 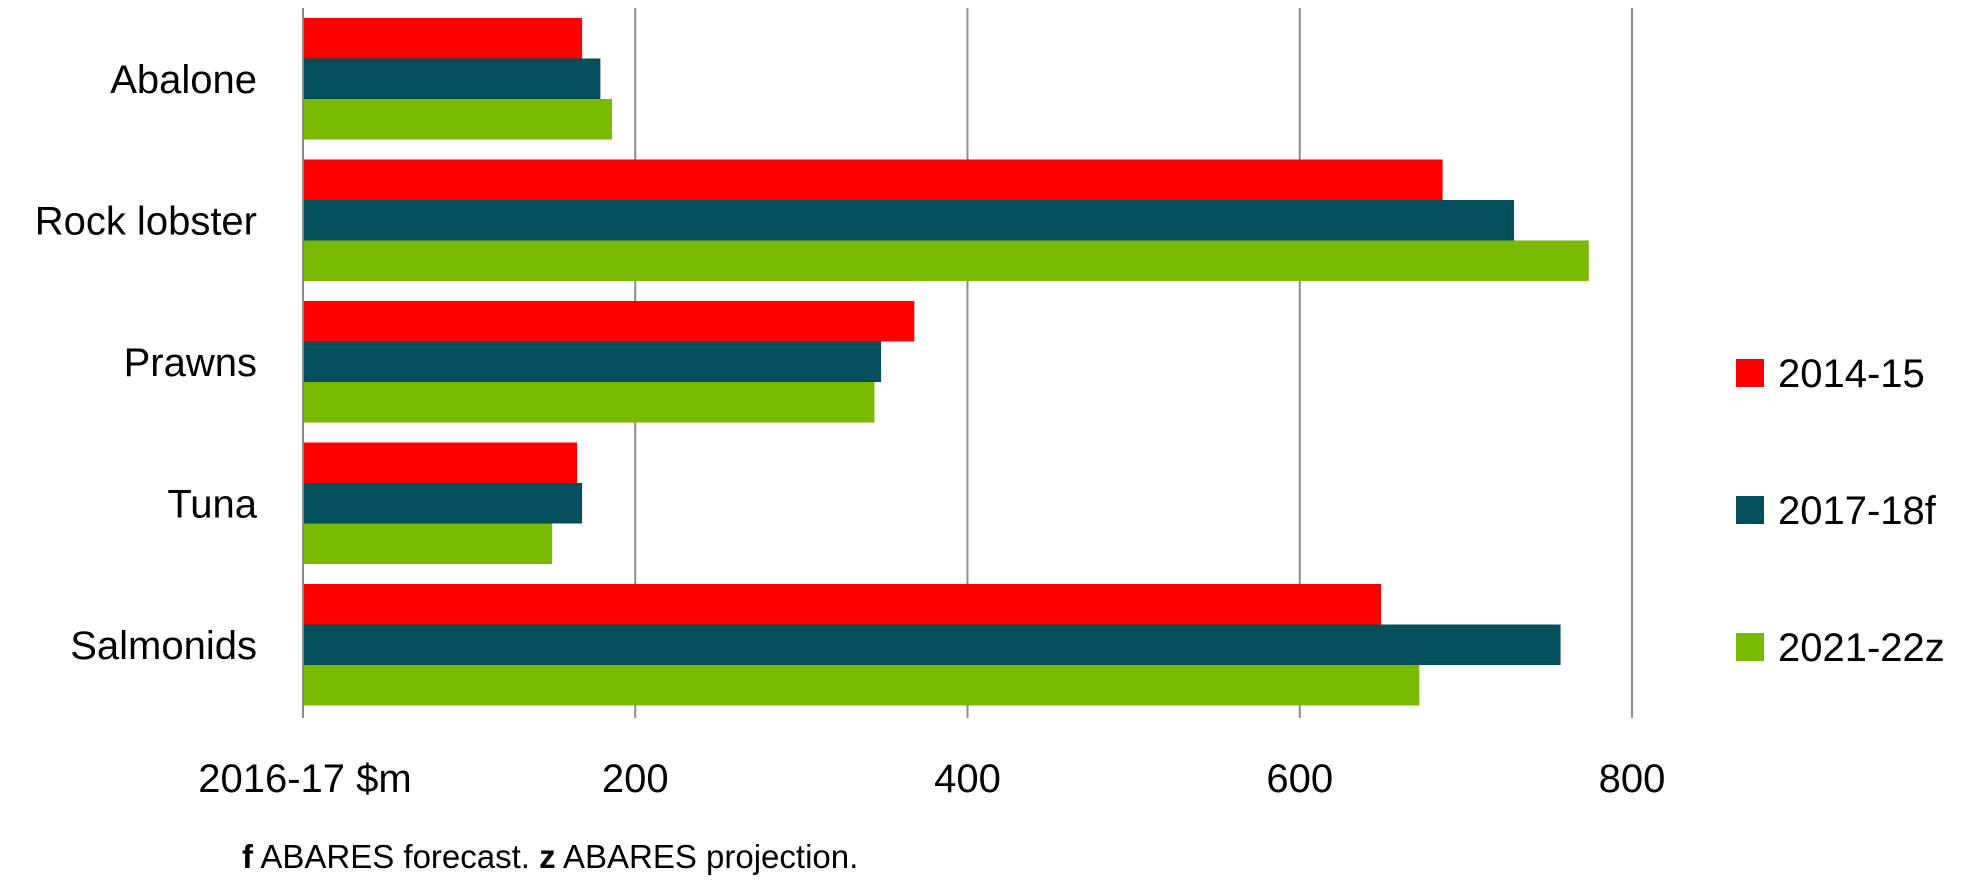 What do you see at coordinates (593, 361) in the screenshot?
I see `bar-prawns-2017-18f` at bounding box center [593, 361].